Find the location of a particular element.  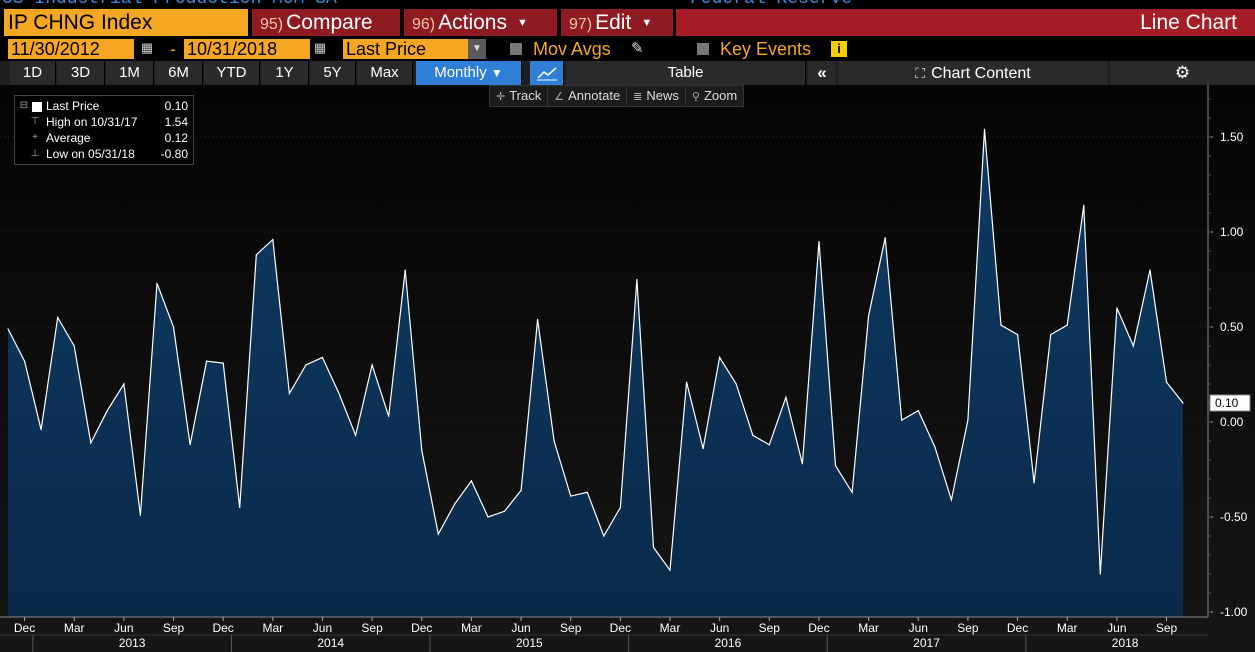

key-events-label: Key Events is located at coordinates (766, 49).